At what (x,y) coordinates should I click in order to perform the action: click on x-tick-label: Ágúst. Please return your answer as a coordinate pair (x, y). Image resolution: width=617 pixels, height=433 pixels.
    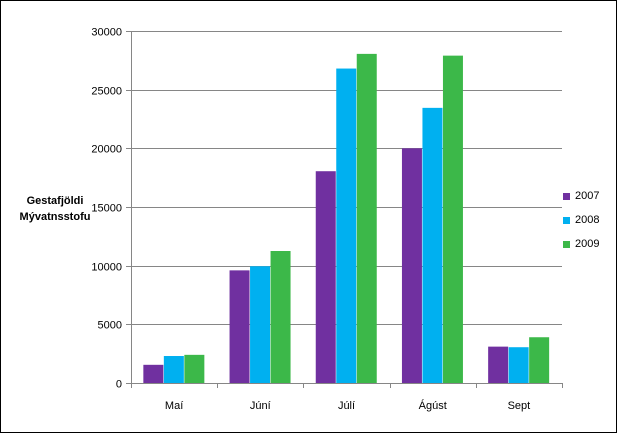
    Looking at the image, I should click on (433, 405).